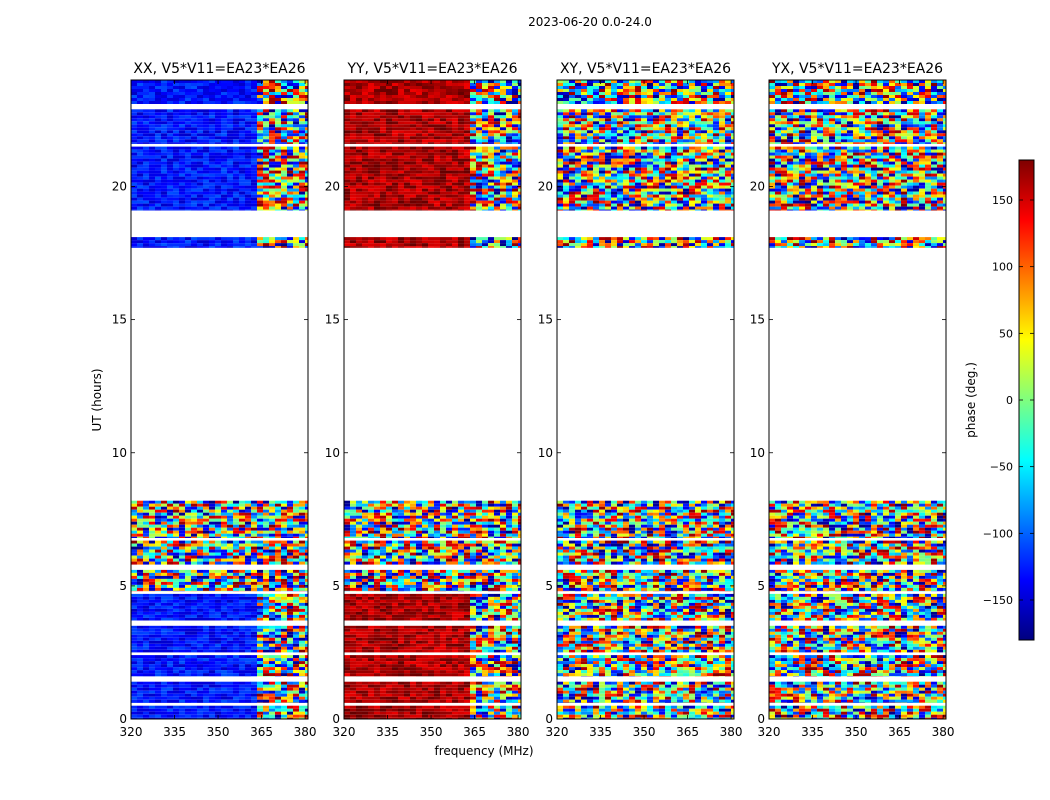  Describe the element at coordinates (483, 751) in the screenshot. I see `x-axis-label: frequency (MHz)` at that location.